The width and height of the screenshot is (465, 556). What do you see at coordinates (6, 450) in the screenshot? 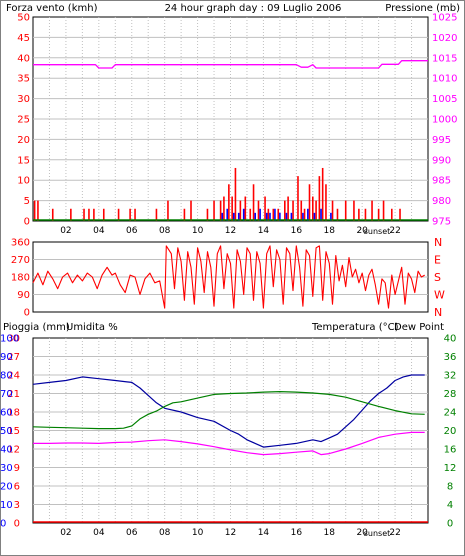
I see `humidity-axis-tick: 40` at bounding box center [6, 450].